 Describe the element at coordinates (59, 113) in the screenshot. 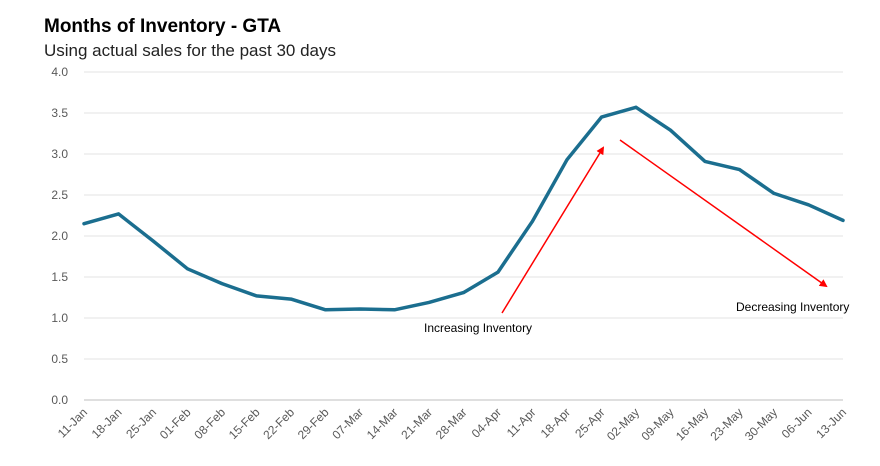

I see `y-tick-label: 3.5` at that location.